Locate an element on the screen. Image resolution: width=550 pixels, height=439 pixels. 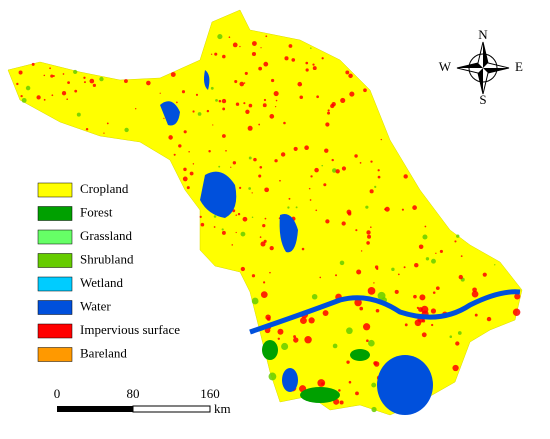
legend-label: Water is located at coordinates (95, 305).